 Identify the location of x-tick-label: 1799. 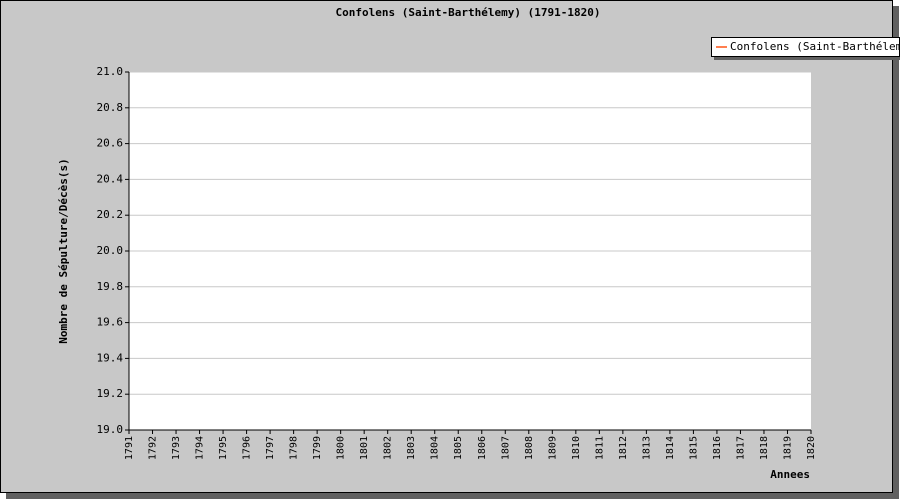
(317, 448).